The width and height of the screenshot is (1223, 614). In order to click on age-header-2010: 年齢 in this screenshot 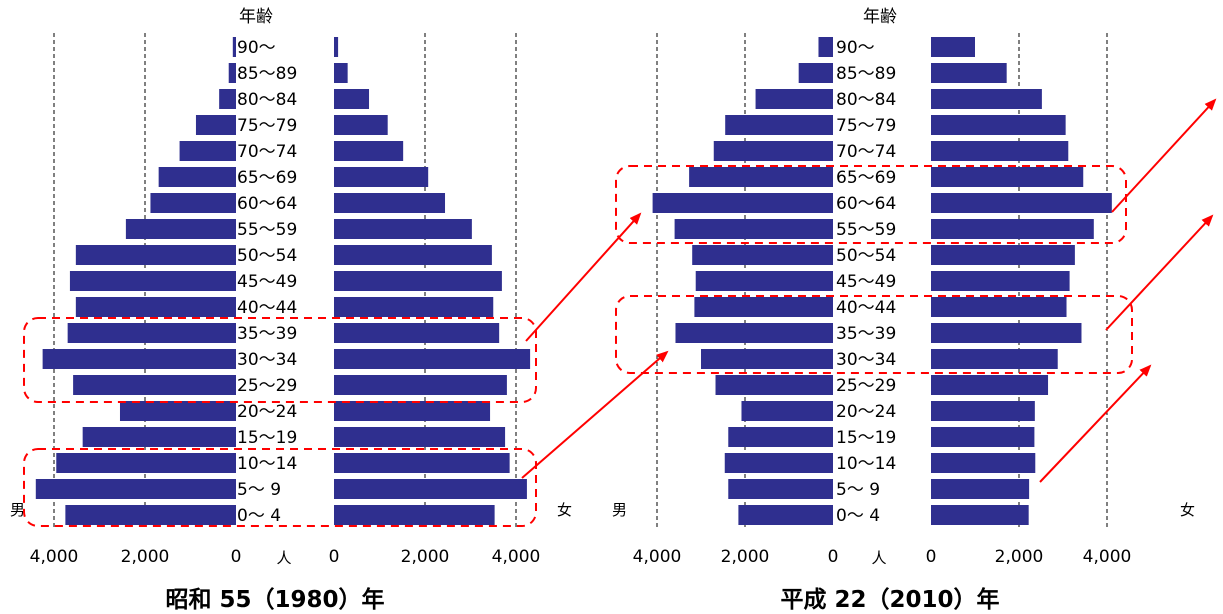, I will do `click(880, 17)`.